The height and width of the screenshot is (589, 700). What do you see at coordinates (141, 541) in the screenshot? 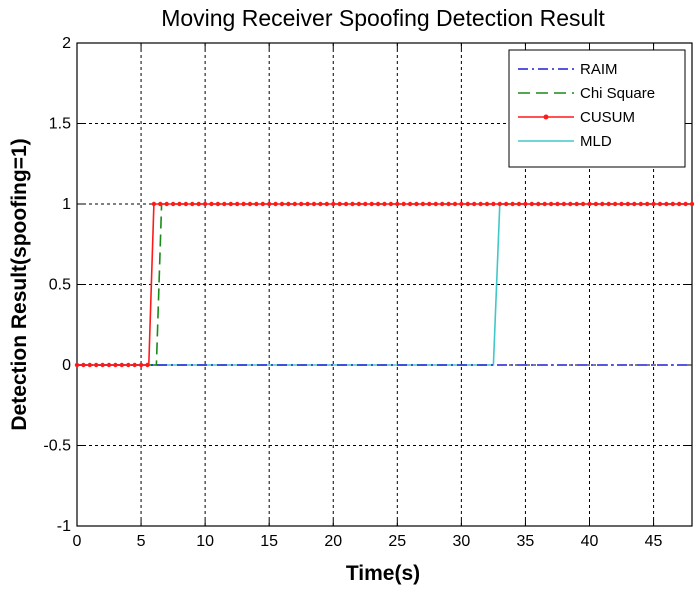
I see `x-tick-label: 5` at bounding box center [141, 541].